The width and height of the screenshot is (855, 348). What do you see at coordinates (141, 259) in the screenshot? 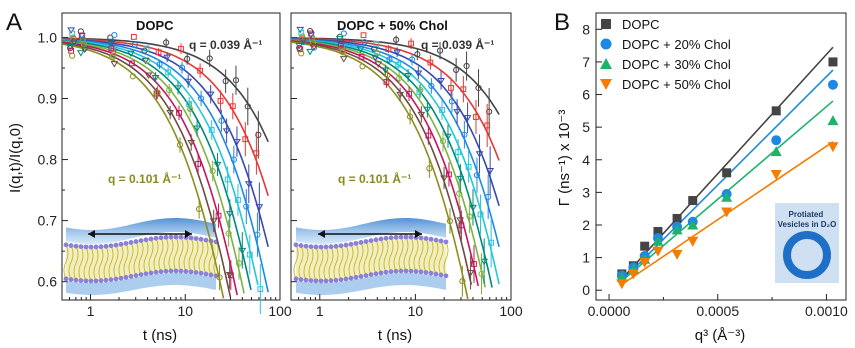
I see `bilayer-core` at bounding box center [141, 259].